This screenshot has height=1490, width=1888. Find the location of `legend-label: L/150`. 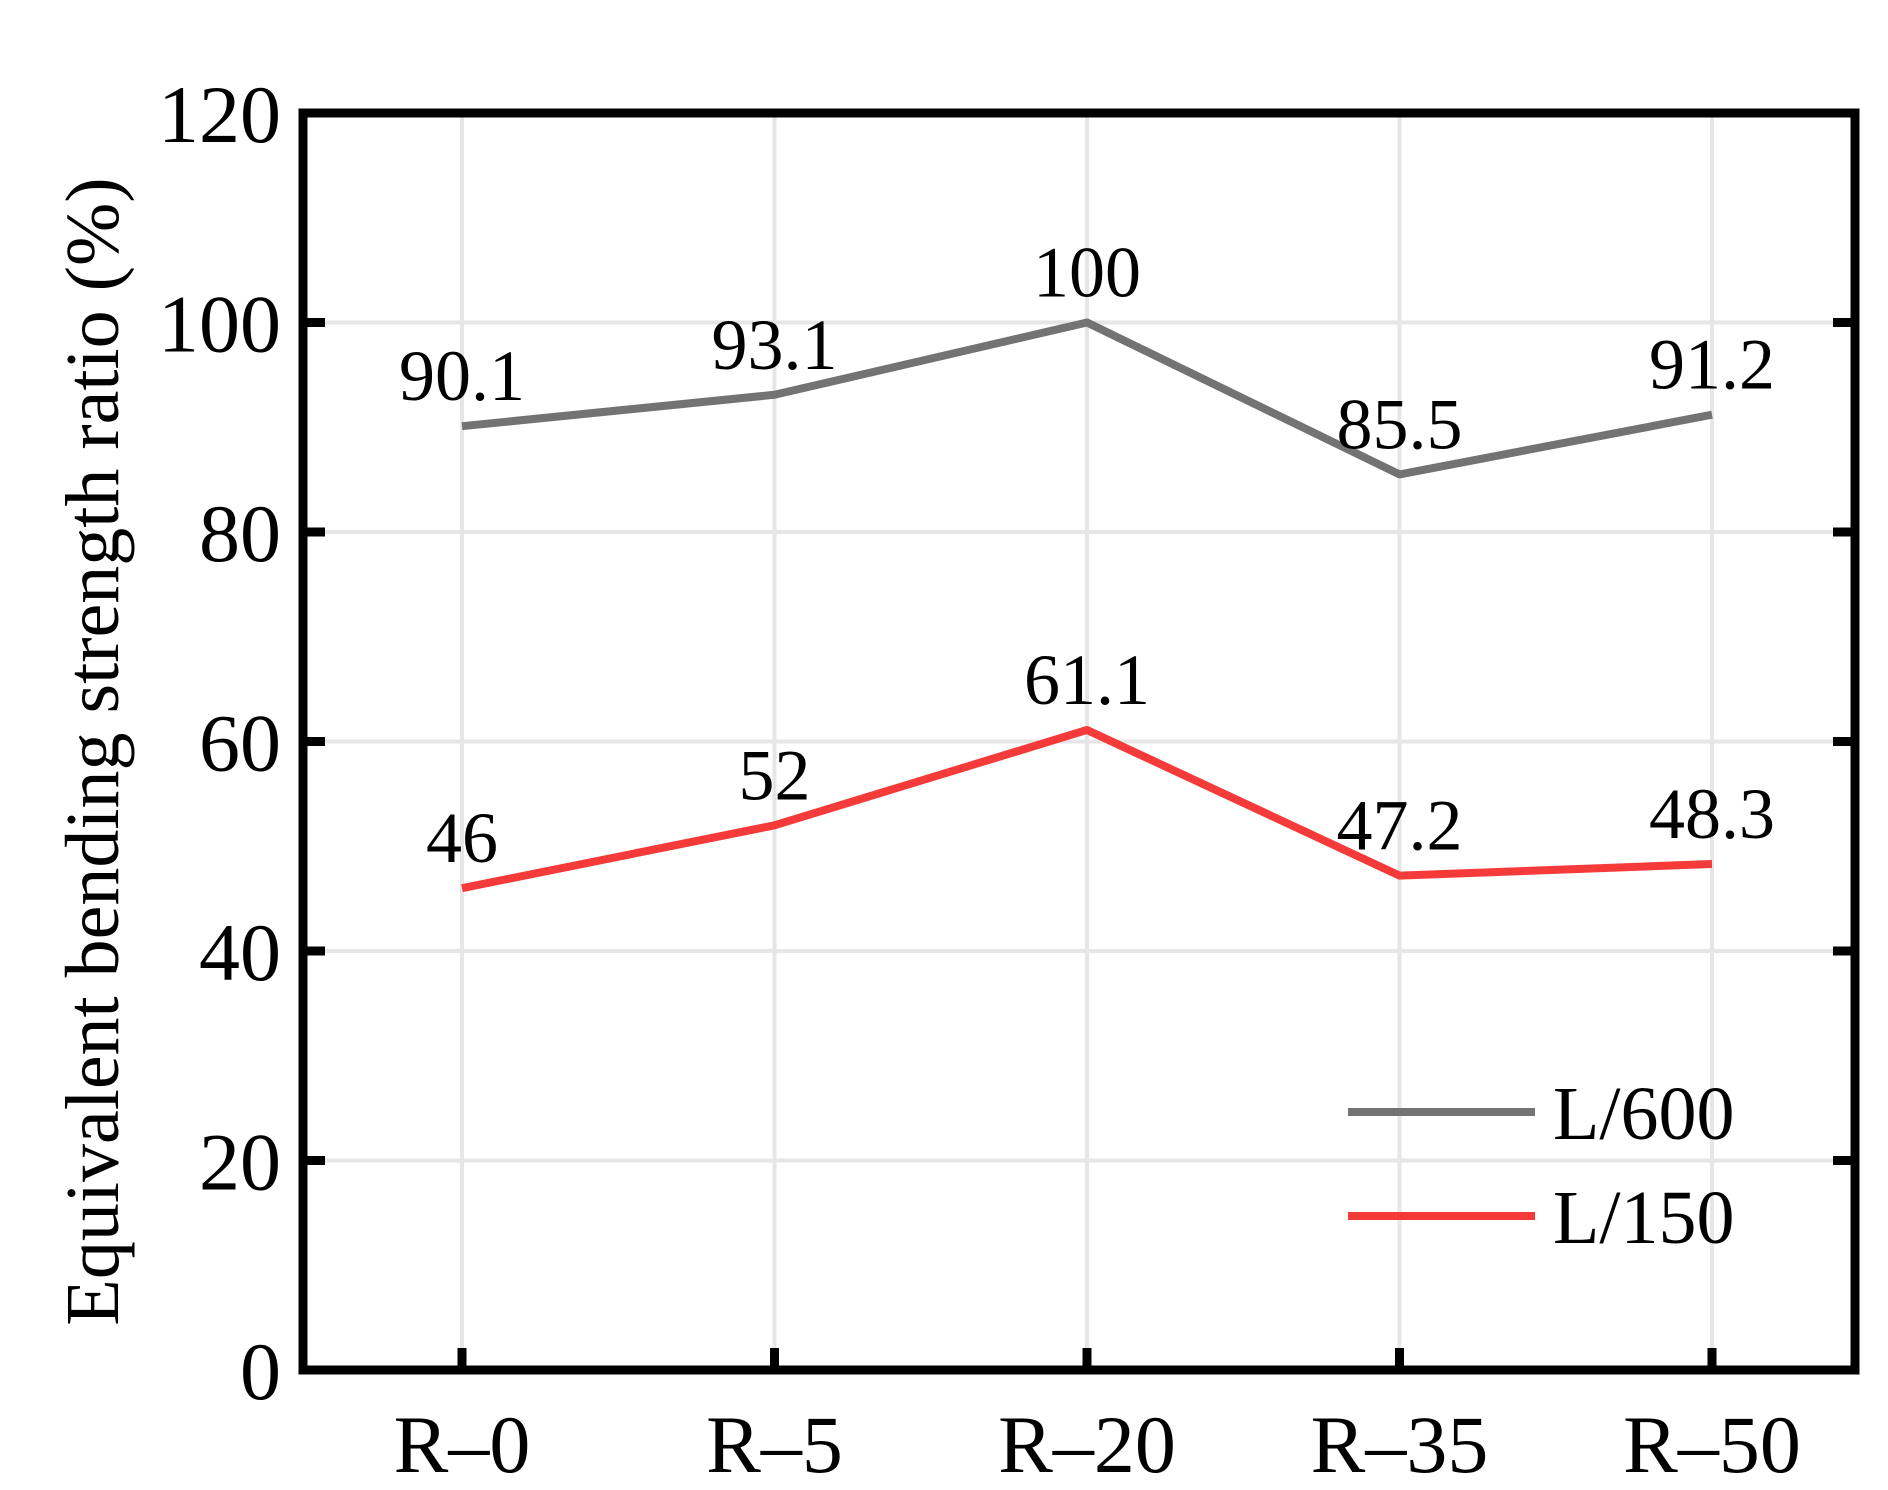

legend-label: L/150 is located at coordinates (1644, 1218).